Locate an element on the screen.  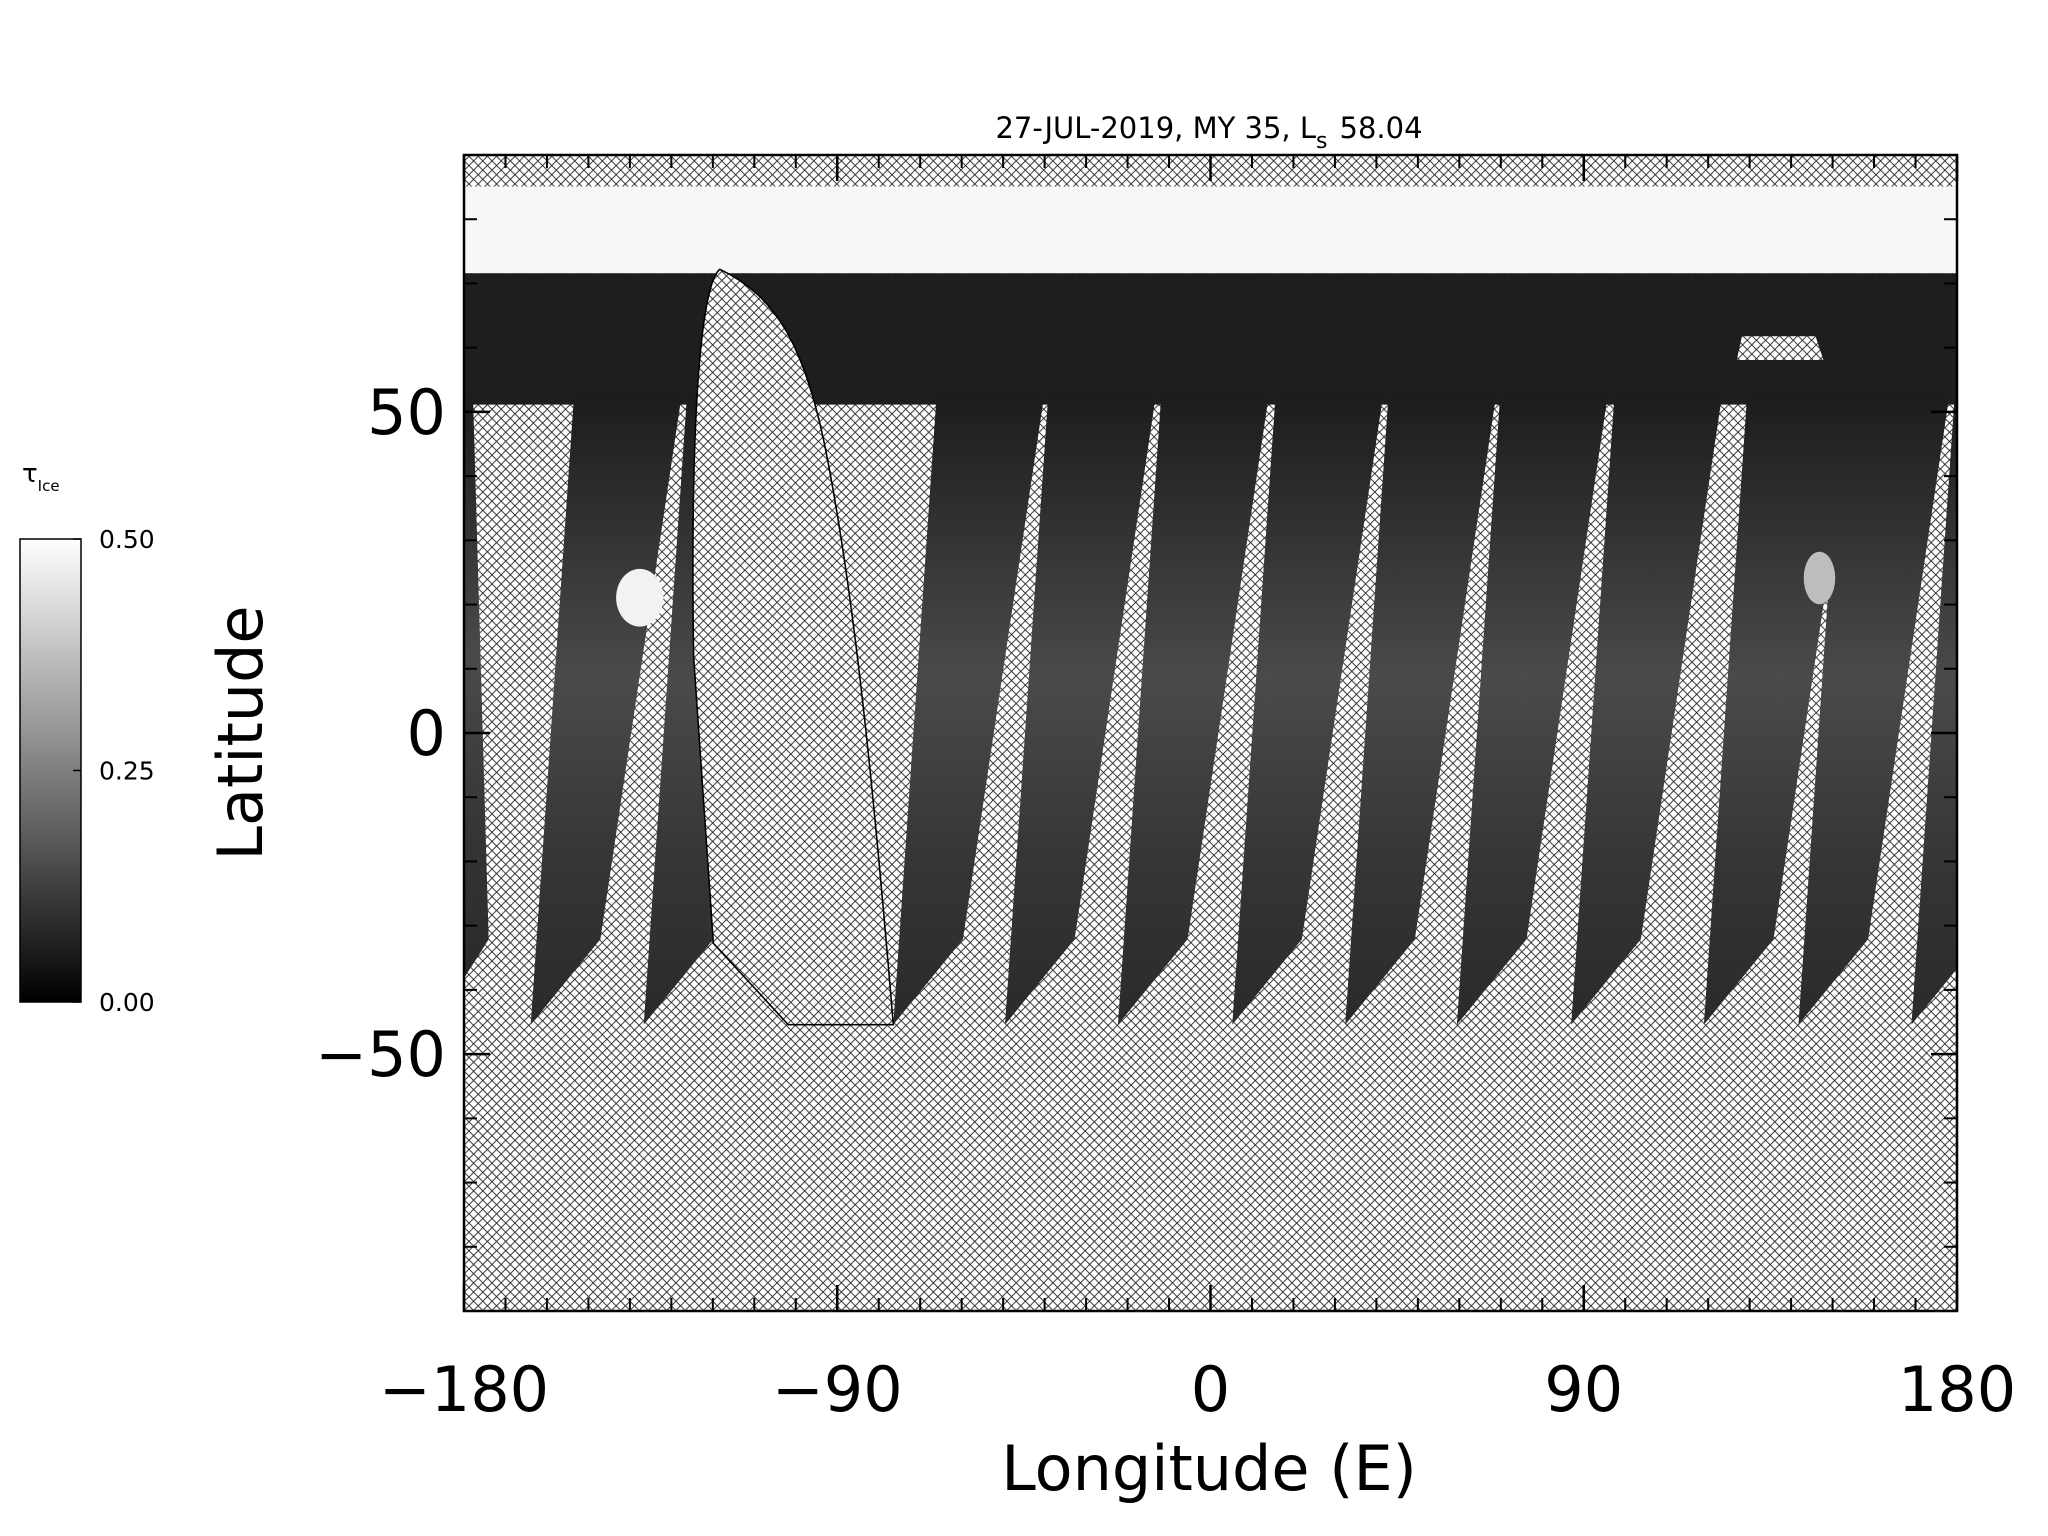
x-tick-label: 0 is located at coordinates (1210, 1389).